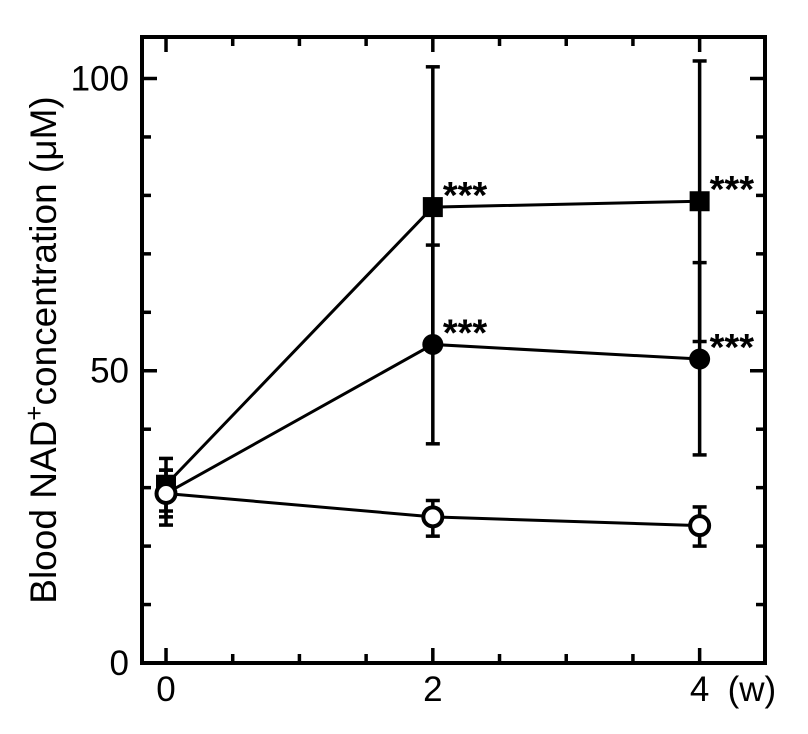 This screenshot has width=808, height=734. Describe the element at coordinates (119, 663) in the screenshot. I see `y-tick-label: 0` at that location.